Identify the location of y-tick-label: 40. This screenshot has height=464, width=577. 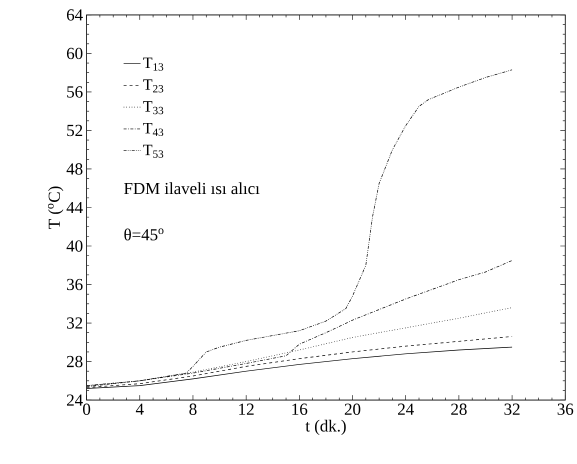
(74, 246).